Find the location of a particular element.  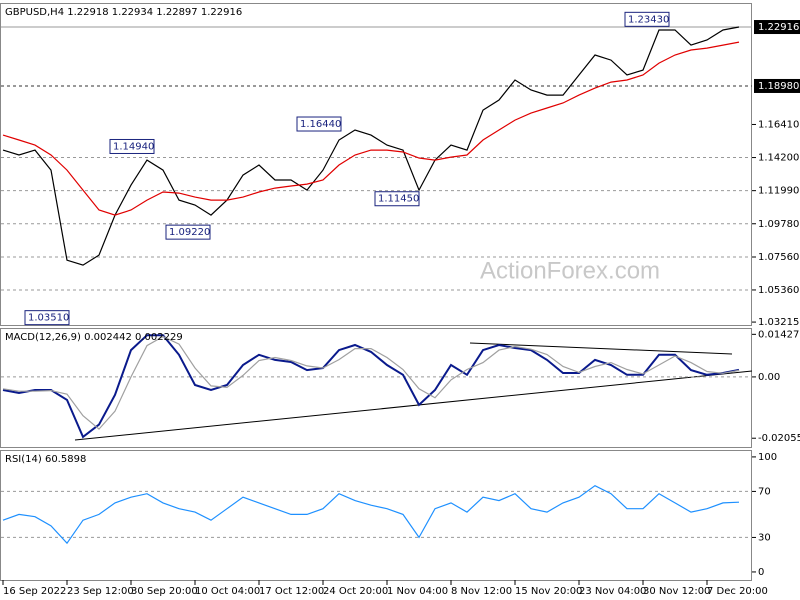

annotation-label: 1.23430 is located at coordinates (648, 19).